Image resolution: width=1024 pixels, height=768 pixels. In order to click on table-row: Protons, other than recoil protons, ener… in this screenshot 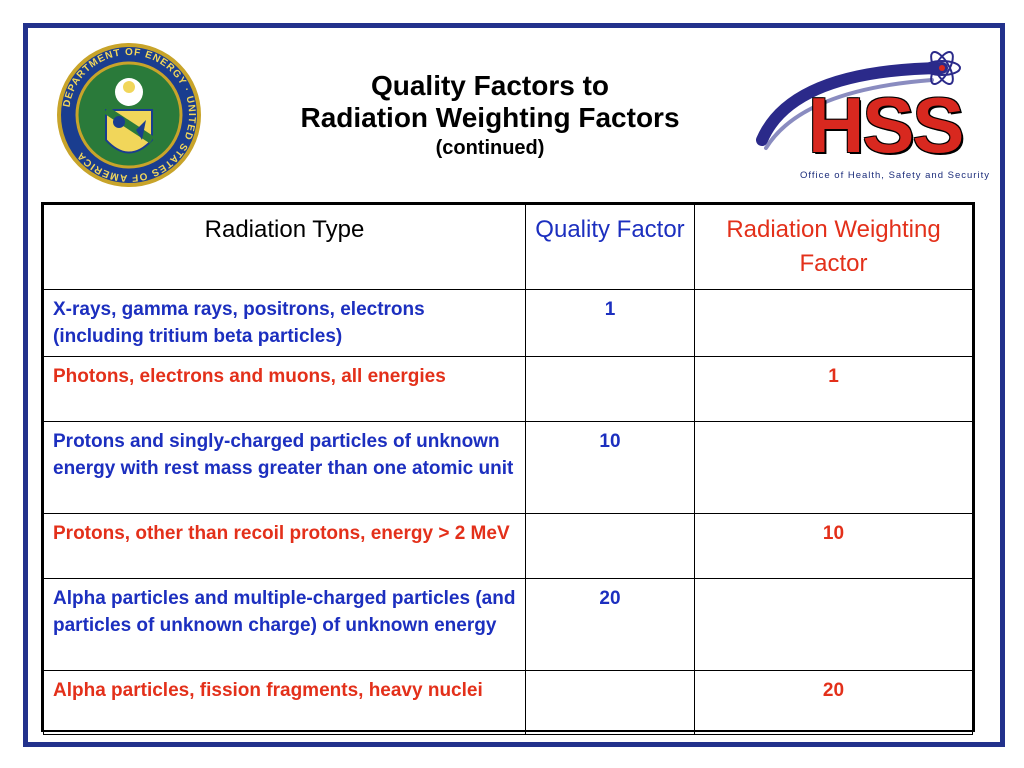, I will do `click(508, 546)`.